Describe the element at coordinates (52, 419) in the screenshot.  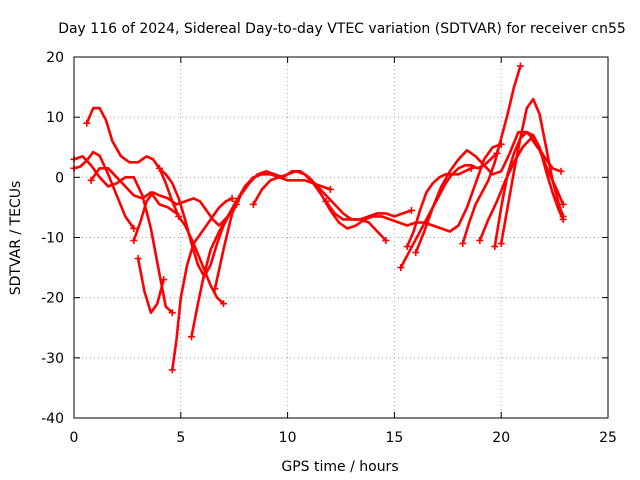
I see `y-tick-label: -40` at that location.